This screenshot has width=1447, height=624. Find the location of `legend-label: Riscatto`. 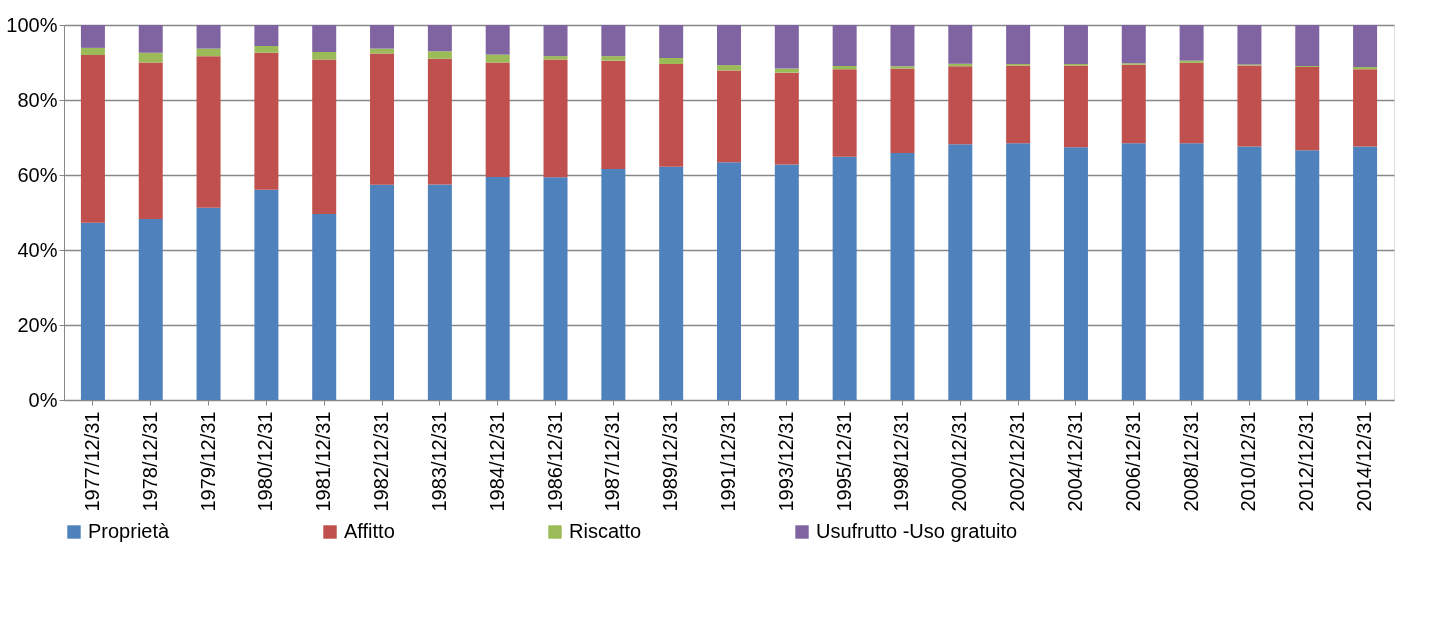

legend-label: Riscatto is located at coordinates (605, 531).